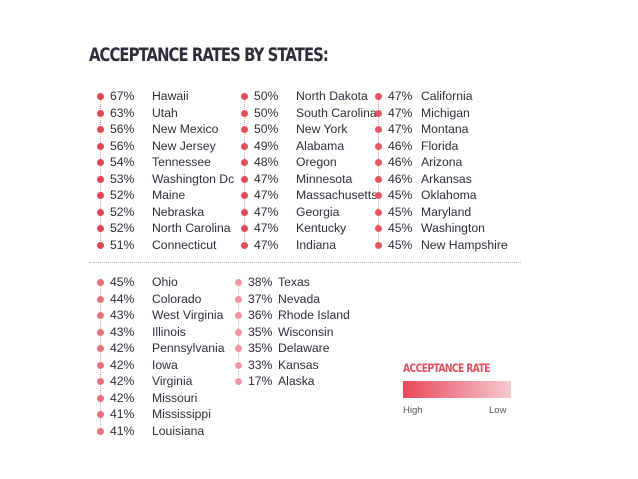  I want to click on state-name: Utah, so click(165, 112).